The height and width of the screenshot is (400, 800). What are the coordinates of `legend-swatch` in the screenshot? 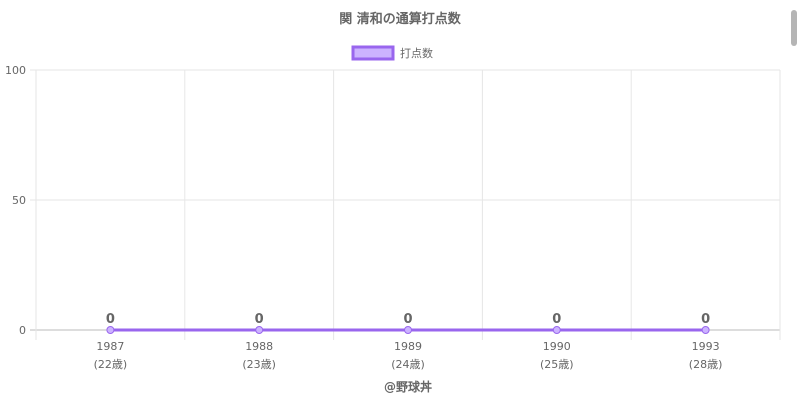 It's located at (373, 53).